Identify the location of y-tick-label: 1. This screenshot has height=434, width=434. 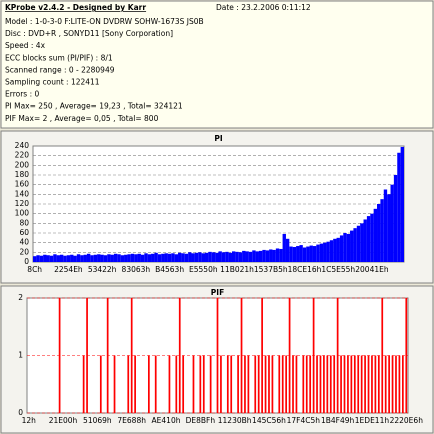
(20, 355).